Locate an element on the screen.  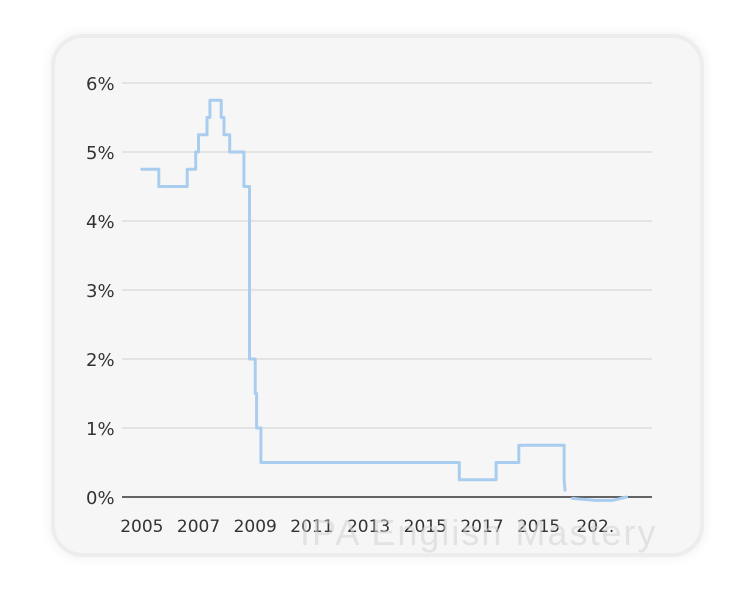
y-tick-label: 0% is located at coordinates (100, 498).